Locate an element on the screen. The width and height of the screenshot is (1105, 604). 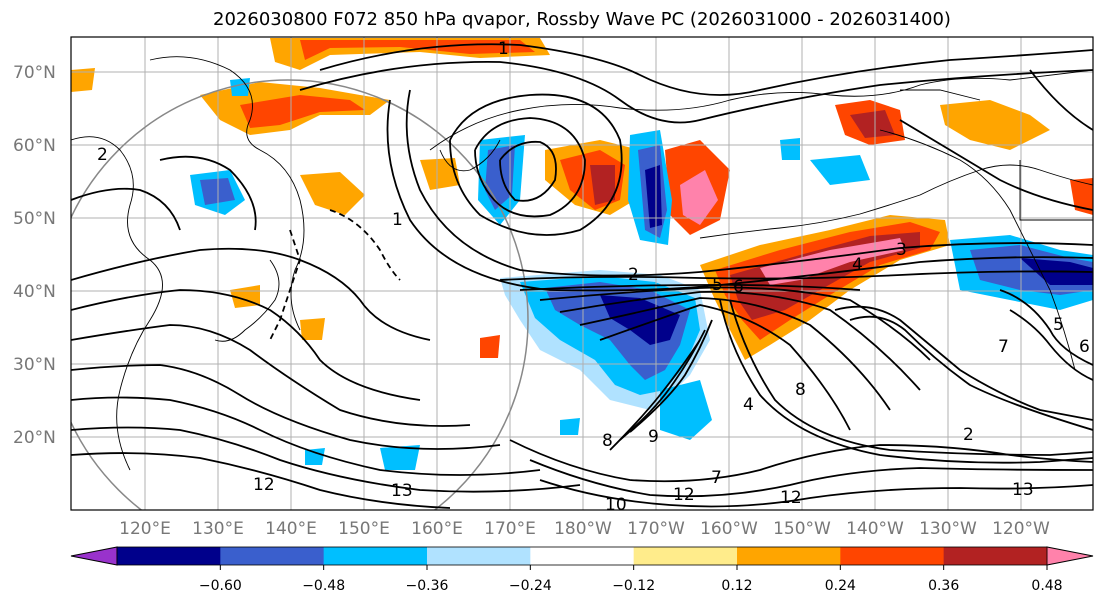
lon-label: 120°E is located at coordinates (145, 529).